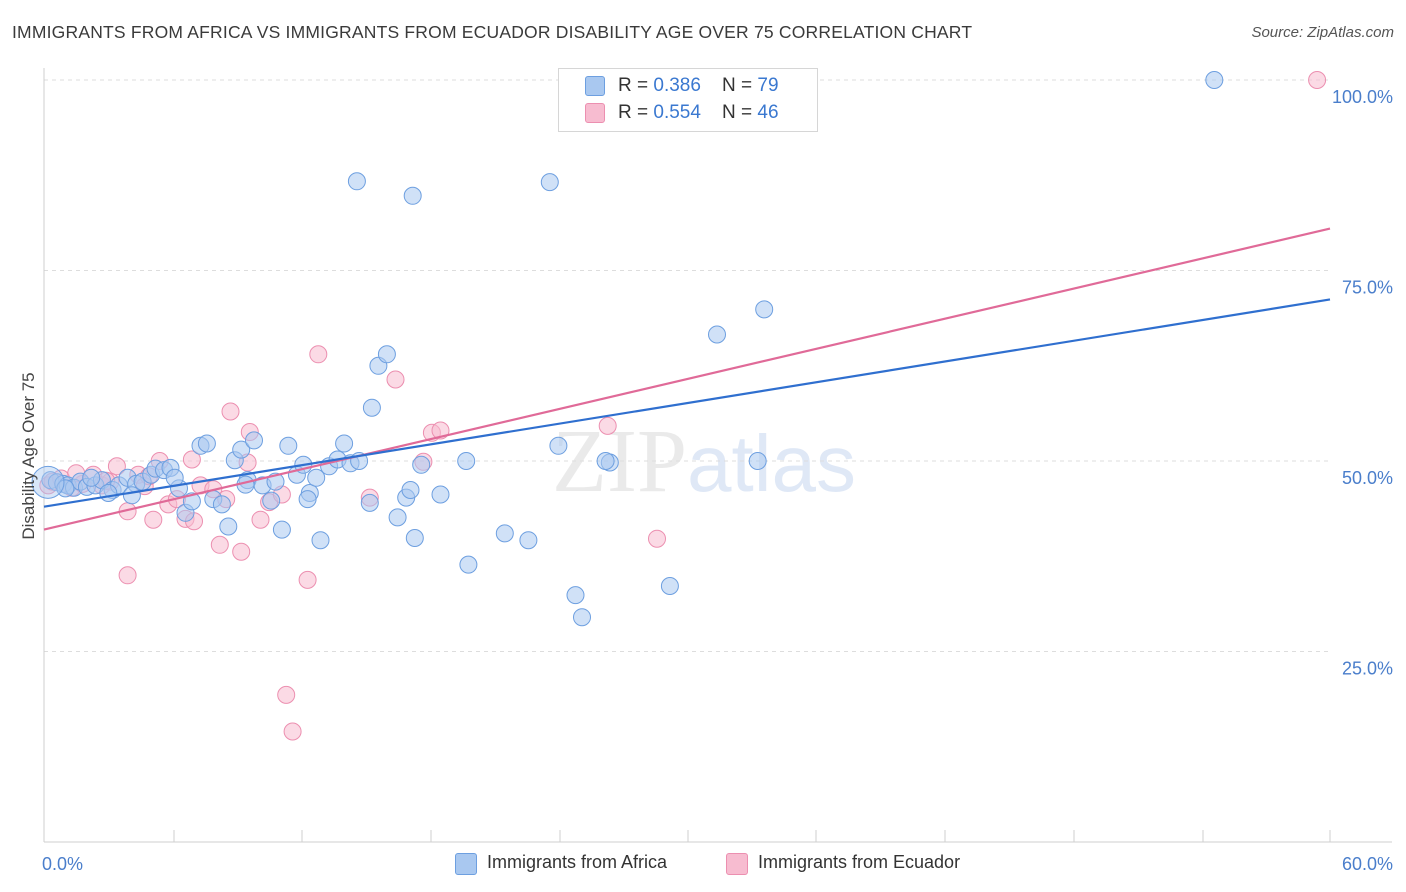 The image size is (1406, 892). Describe the element at coordinates (768, 85) in the screenshot. I see `africa-n-value: 79` at that location.